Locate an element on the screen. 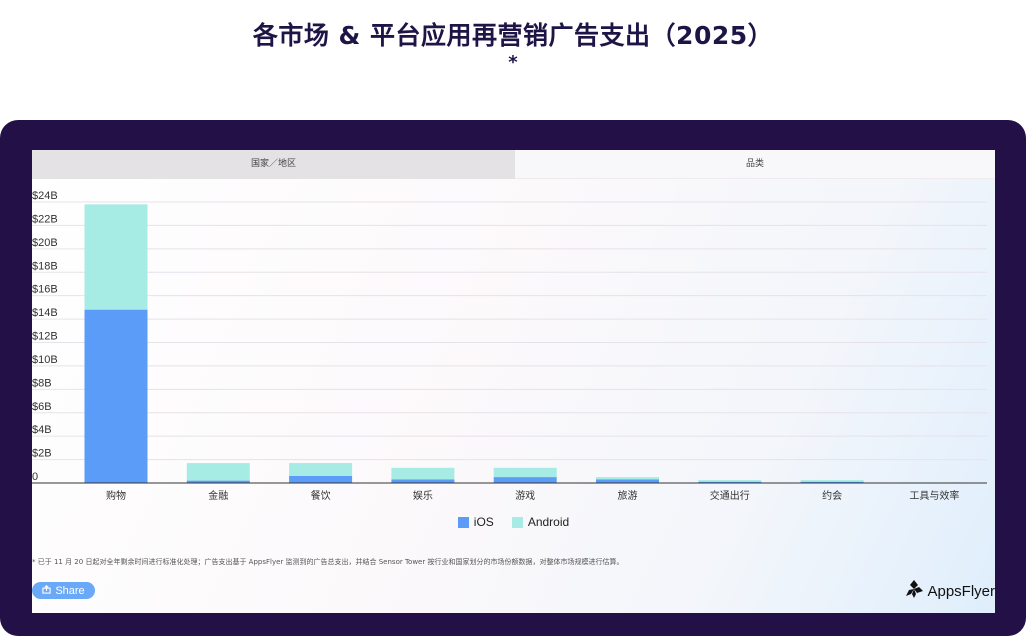  y-tick-label: 0 is located at coordinates (35, 477).